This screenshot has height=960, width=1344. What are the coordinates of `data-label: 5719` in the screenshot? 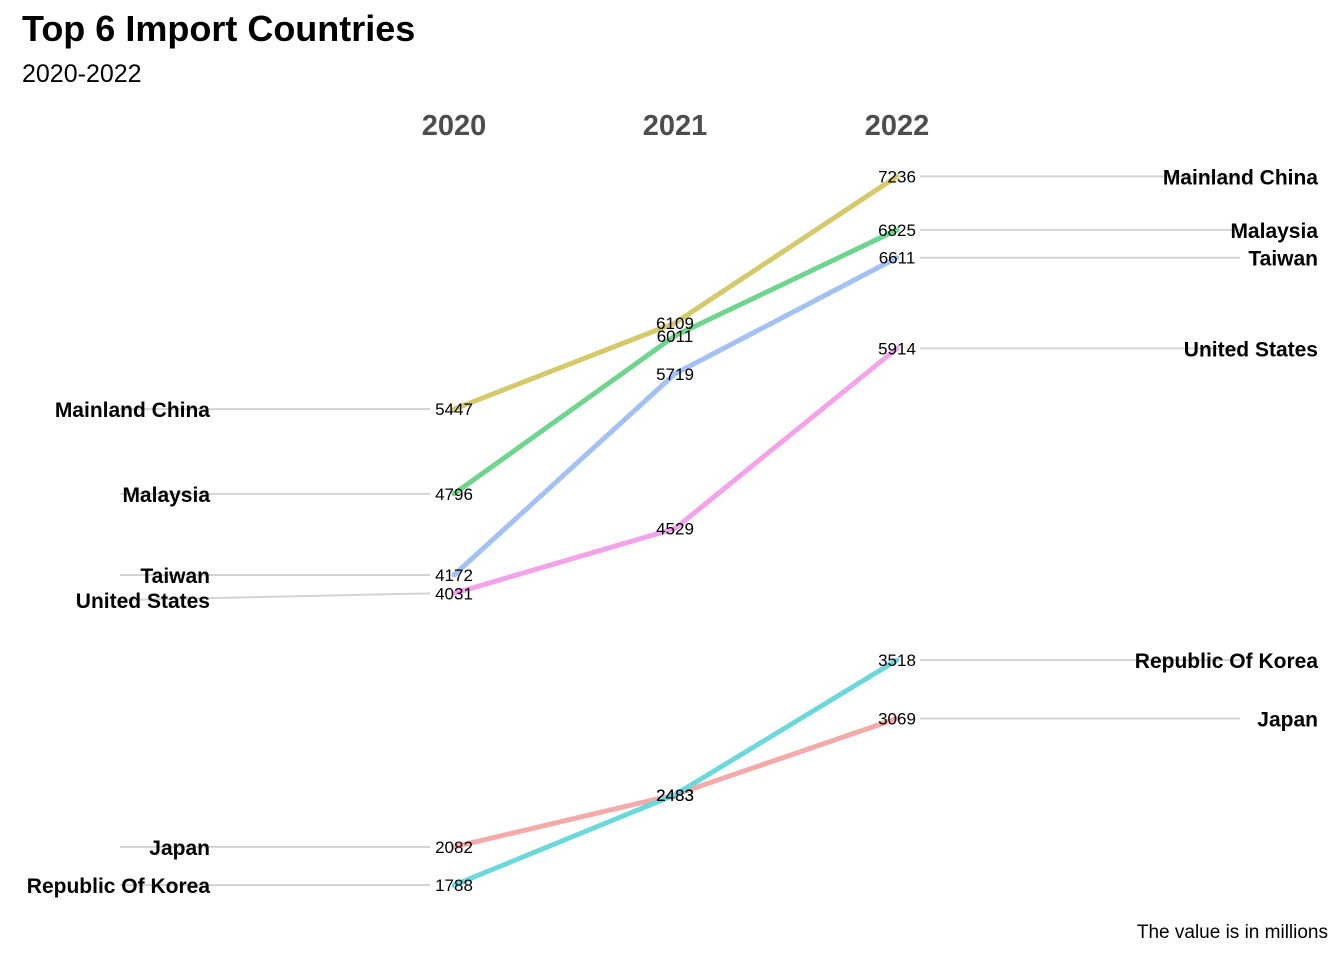 It's located at (675, 374).